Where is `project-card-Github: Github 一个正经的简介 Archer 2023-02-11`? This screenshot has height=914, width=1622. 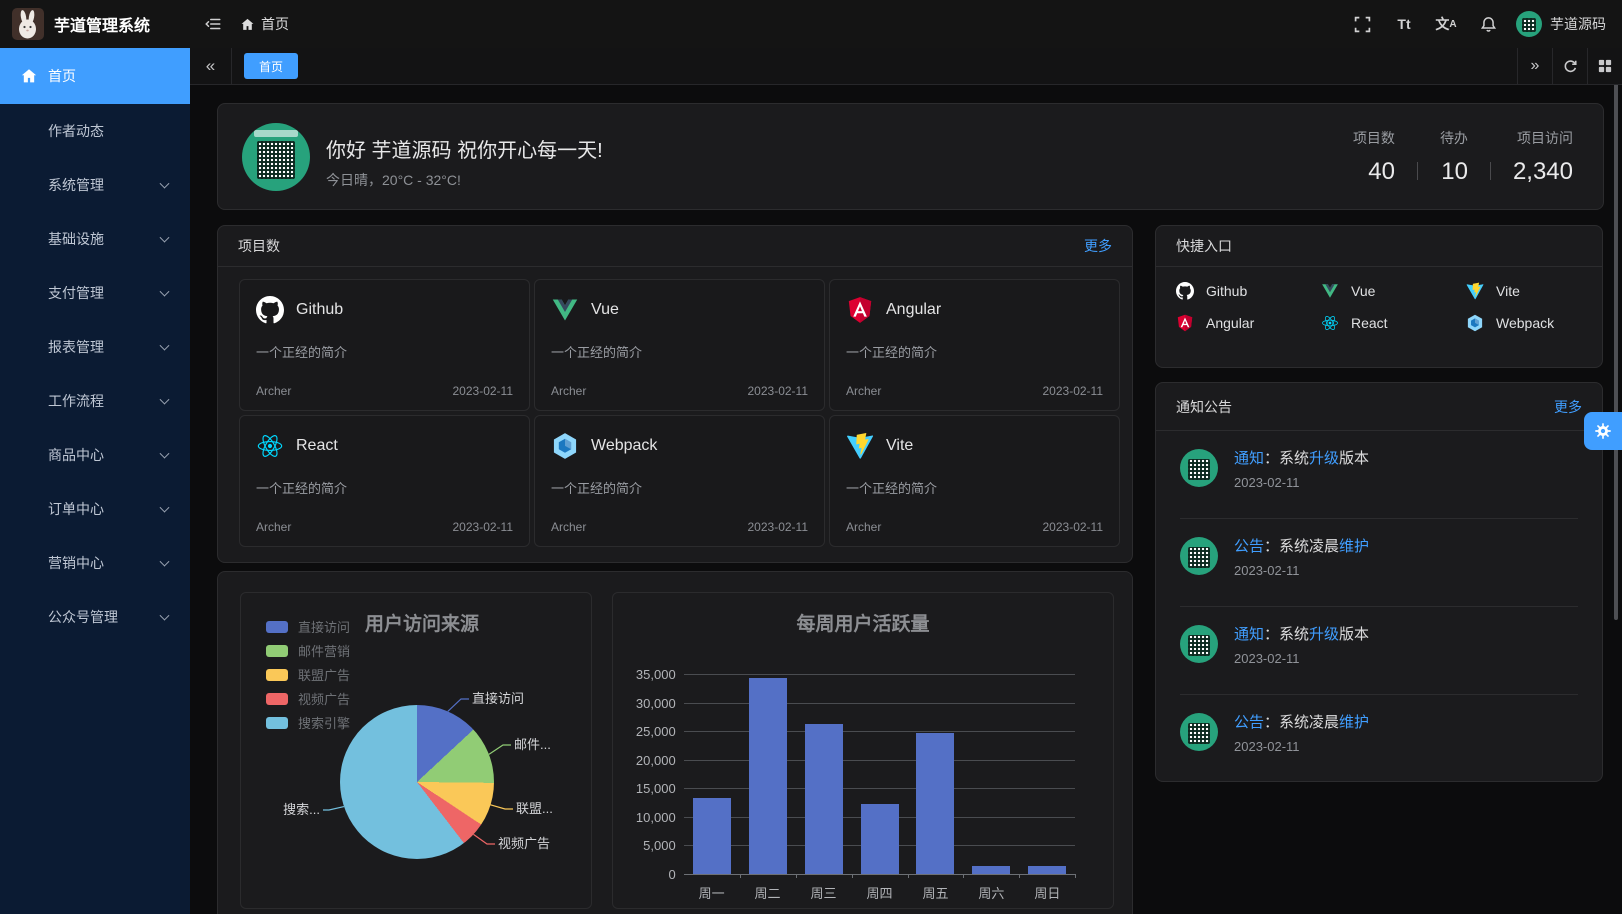 project-card-Github: Github 一个正经的简介 Archer 2023-02-11 is located at coordinates (384, 345).